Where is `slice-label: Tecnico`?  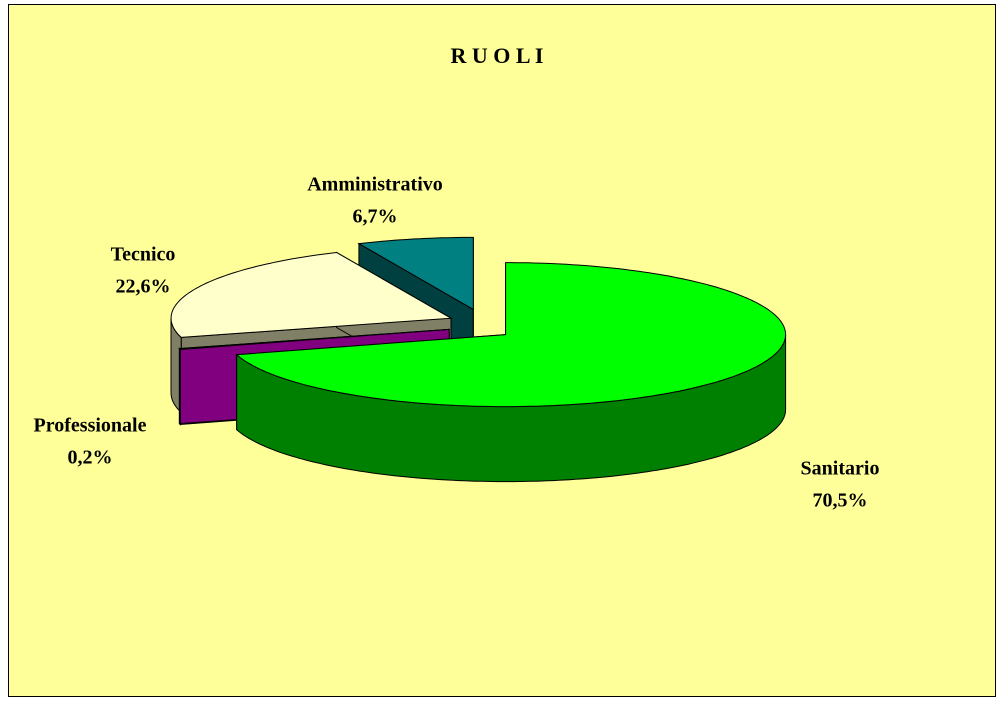 slice-label: Tecnico is located at coordinates (143, 255).